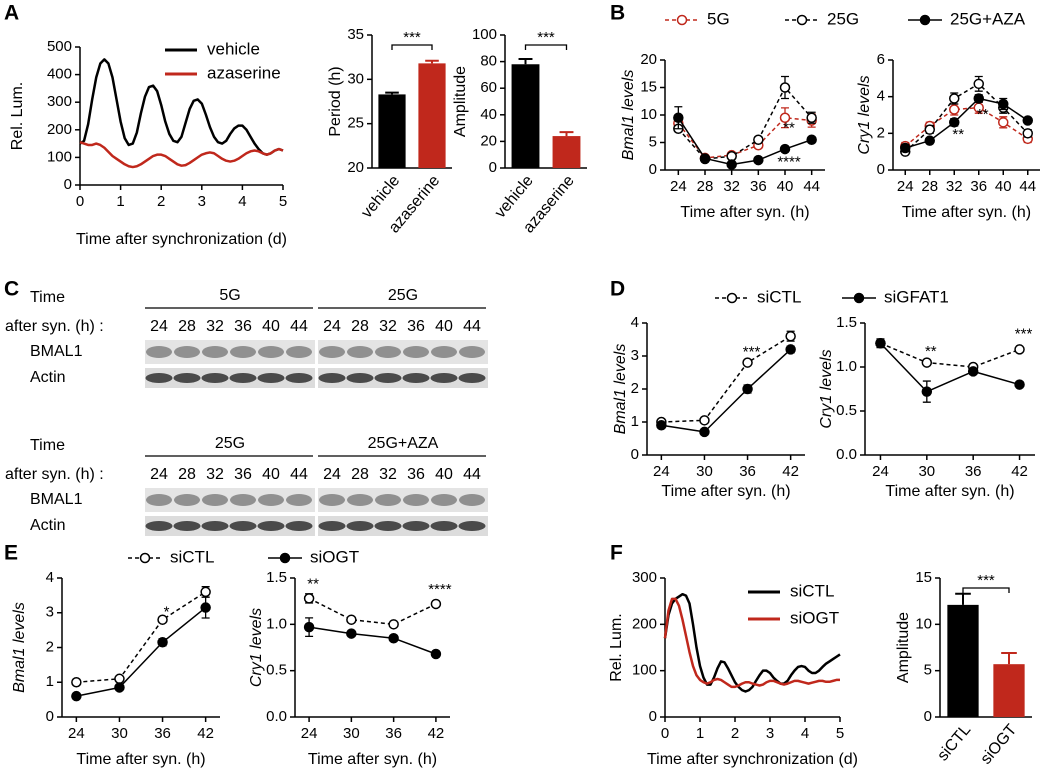  Describe the element at coordinates (50, 612) in the screenshot. I see `y-tick-label: 3` at that location.